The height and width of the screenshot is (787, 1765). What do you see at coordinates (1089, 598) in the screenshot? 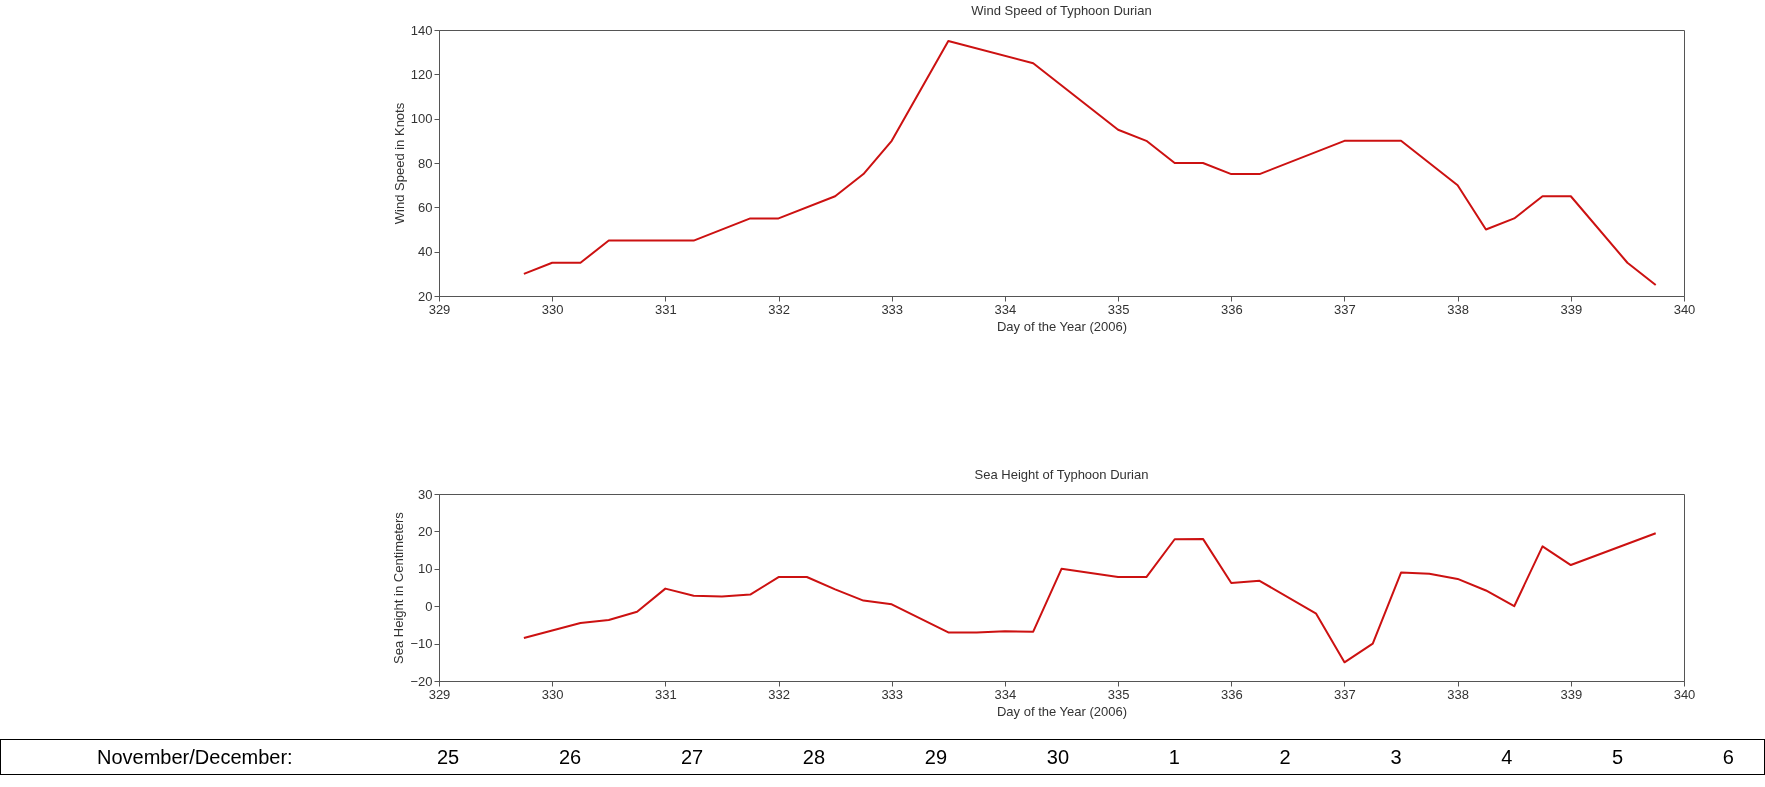
I see `line-series` at bounding box center [1089, 598].